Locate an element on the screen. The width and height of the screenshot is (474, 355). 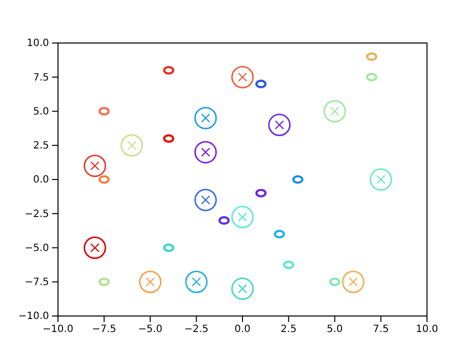
y-tick-label: 0.0 is located at coordinates (41, 180).